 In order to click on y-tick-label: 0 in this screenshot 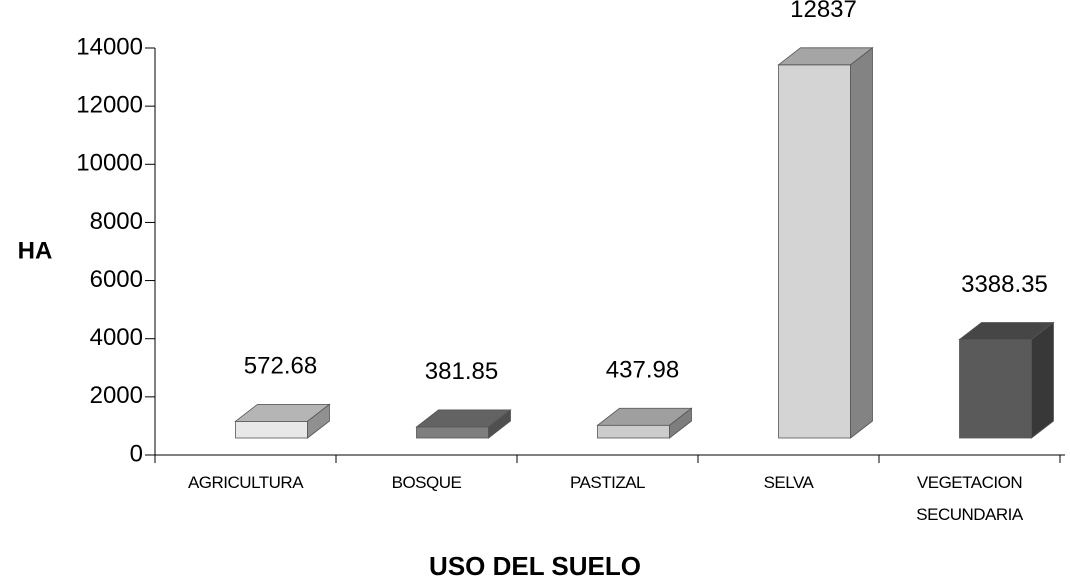, I will do `click(136, 453)`.